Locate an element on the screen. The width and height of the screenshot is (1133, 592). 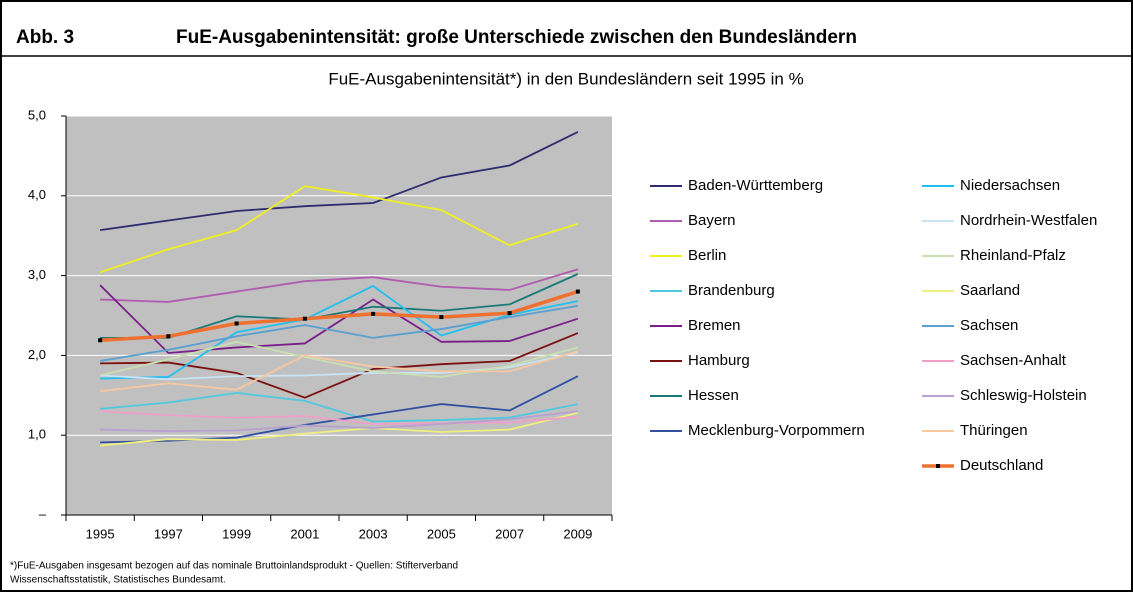
x-tick-label: 2003 is located at coordinates (373, 533).